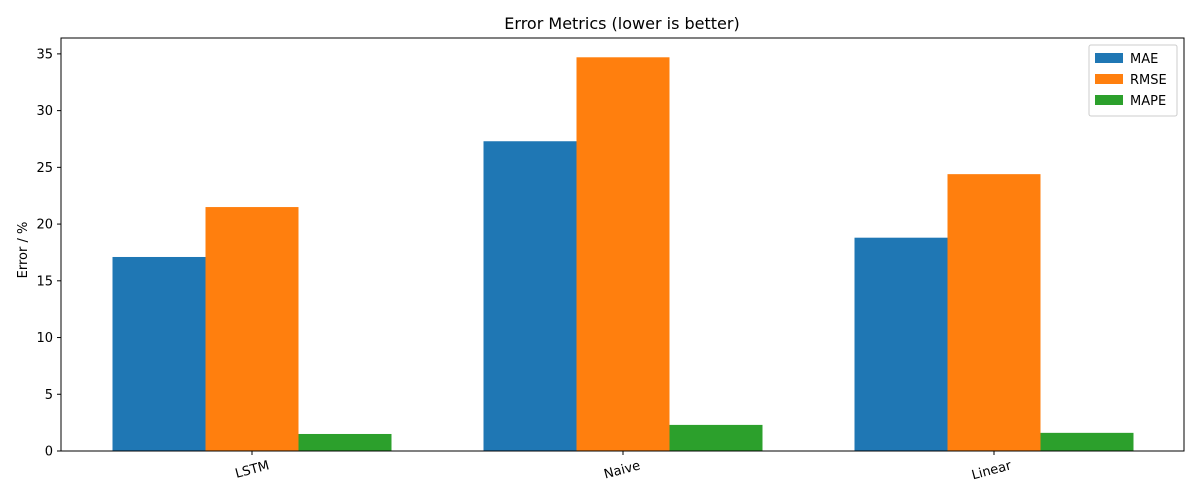  What do you see at coordinates (530, 296) in the screenshot?
I see `bar-mae-naive` at bounding box center [530, 296].